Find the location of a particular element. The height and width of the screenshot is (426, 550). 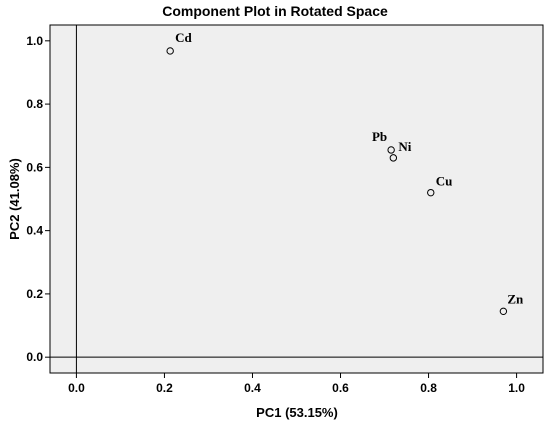

point-label-cd: Cd is located at coordinates (183, 37).